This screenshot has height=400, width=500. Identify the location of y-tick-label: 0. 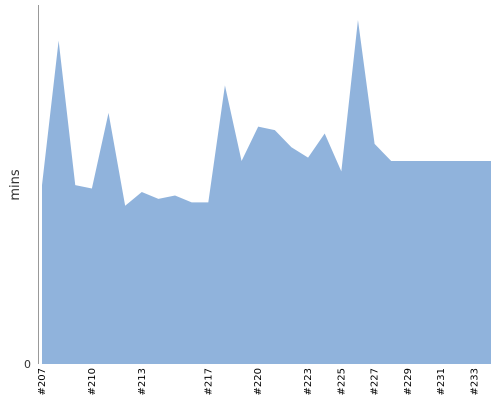
(27, 364).